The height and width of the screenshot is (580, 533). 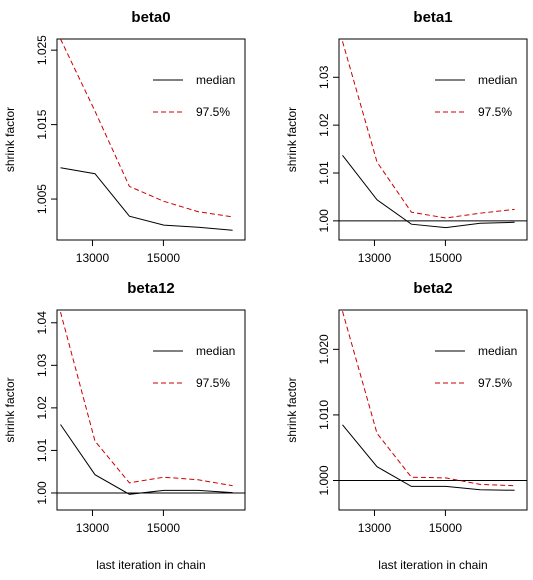 What do you see at coordinates (42, 199) in the screenshot?
I see `y-tick-label: 1.005` at bounding box center [42, 199].